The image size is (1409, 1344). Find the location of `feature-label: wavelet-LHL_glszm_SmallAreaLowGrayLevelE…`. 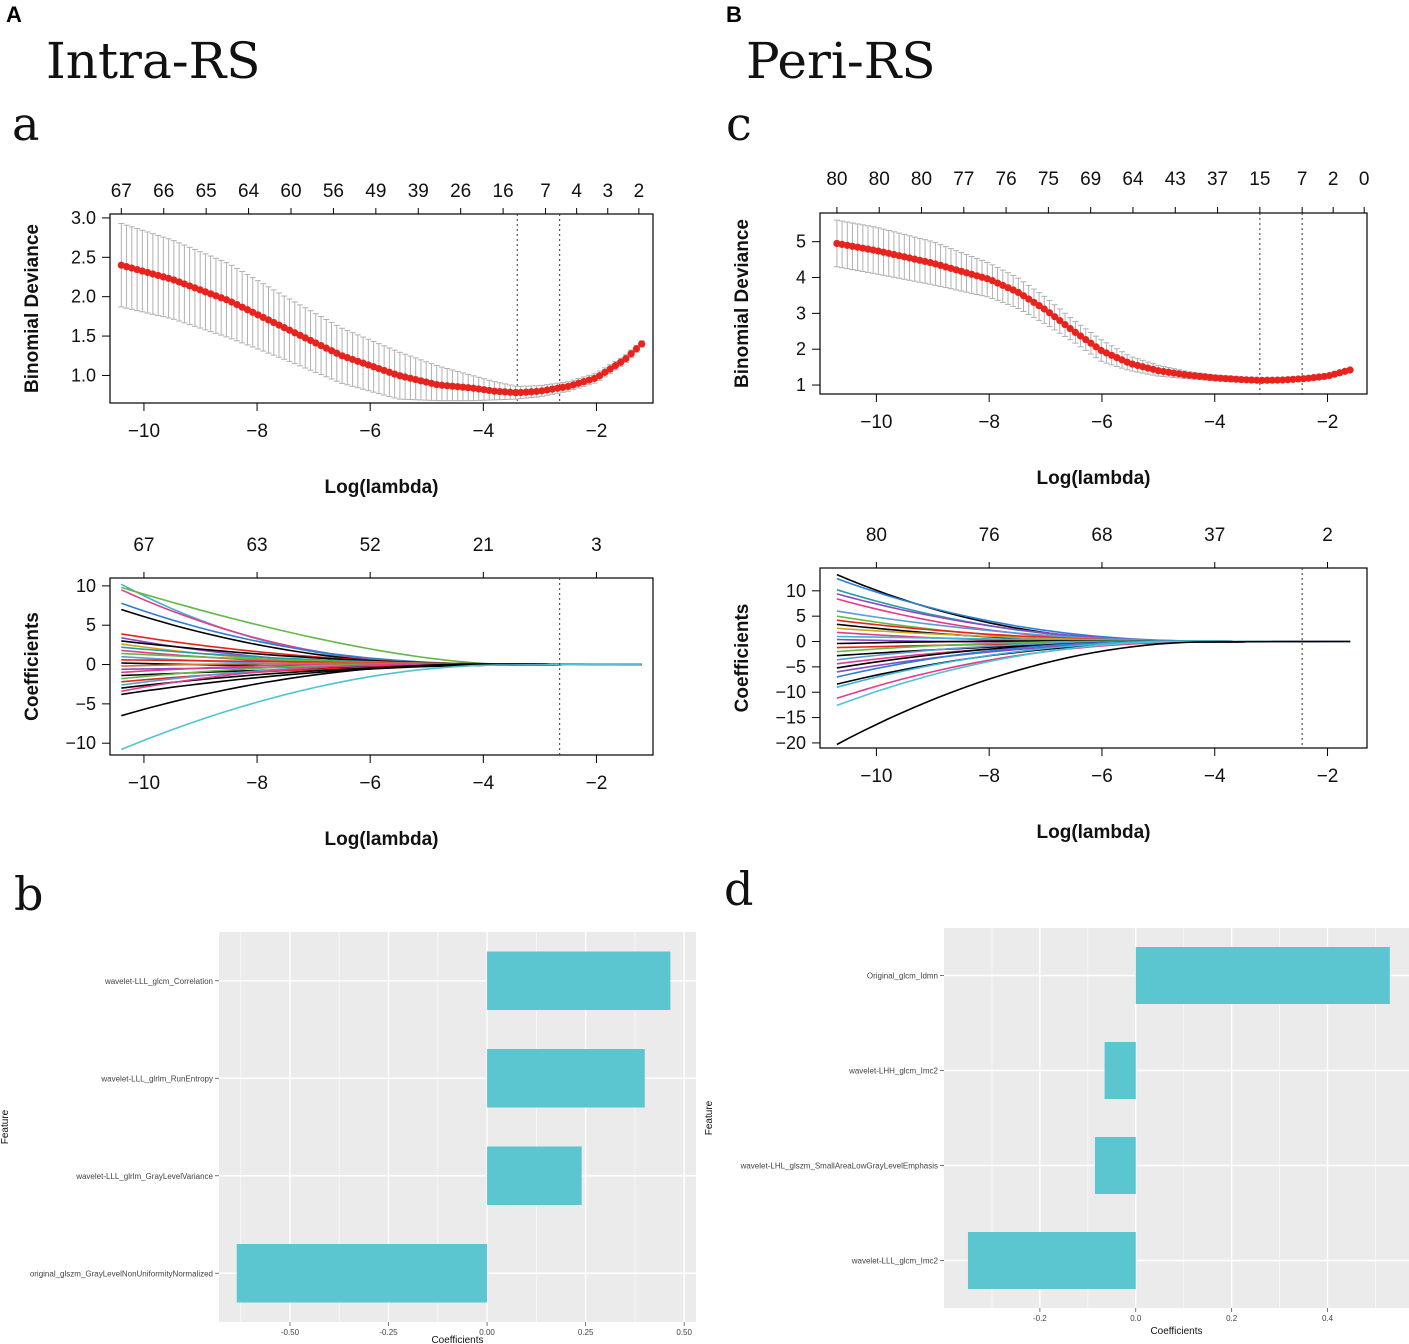

feature-label: wavelet-LHL_glszm_SmallAreaLowGrayLevelE… is located at coordinates (839, 1166).